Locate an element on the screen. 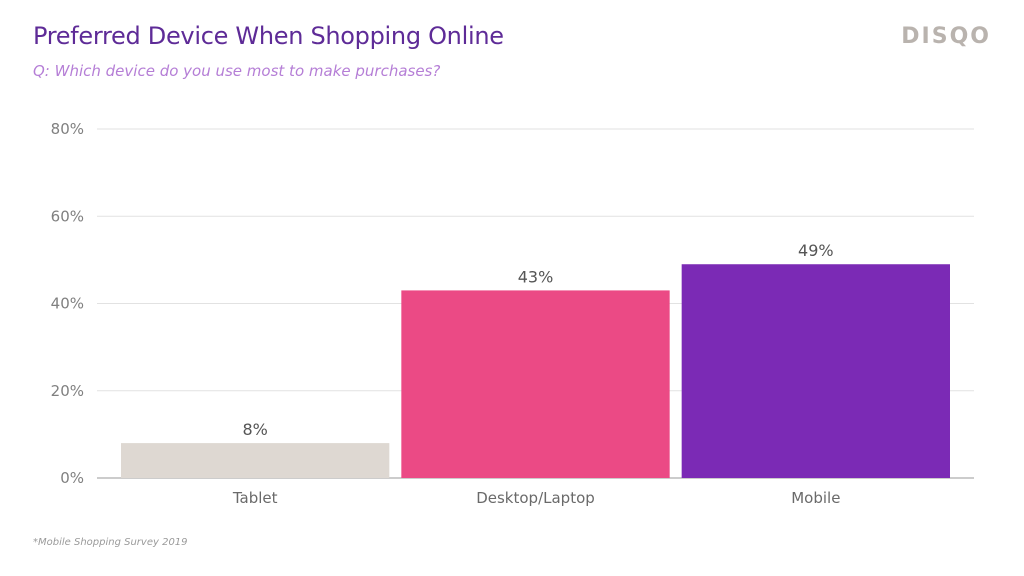  bar-desktop-laptop is located at coordinates (535, 384).